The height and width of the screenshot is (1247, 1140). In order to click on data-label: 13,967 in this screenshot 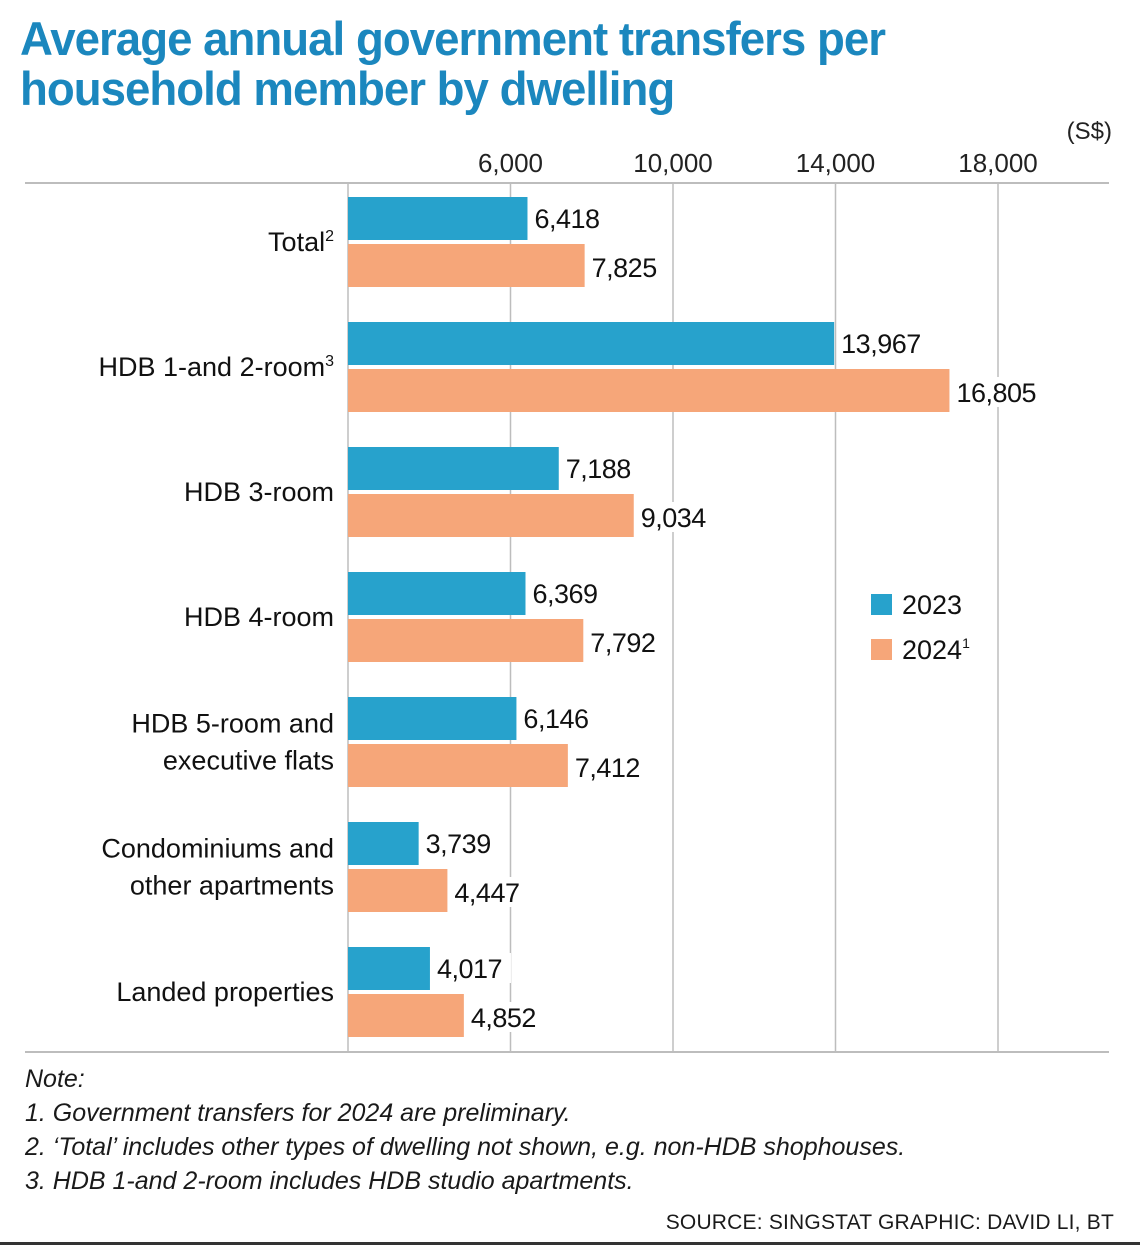, I will do `click(881, 344)`.